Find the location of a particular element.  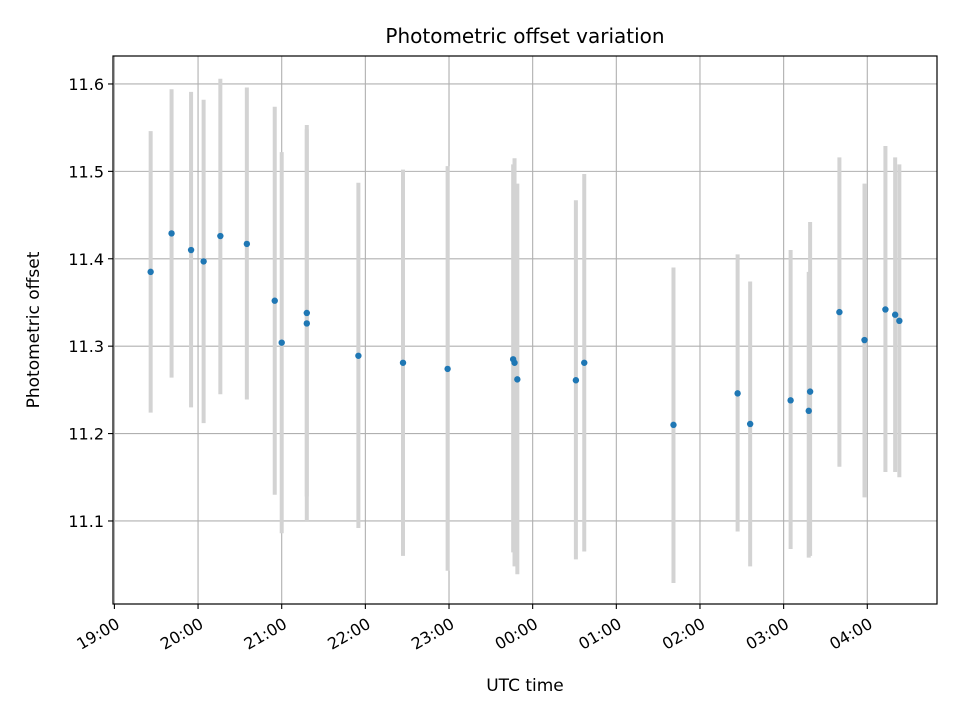

y-axis-label: Photometric offset is located at coordinates (34, 329).